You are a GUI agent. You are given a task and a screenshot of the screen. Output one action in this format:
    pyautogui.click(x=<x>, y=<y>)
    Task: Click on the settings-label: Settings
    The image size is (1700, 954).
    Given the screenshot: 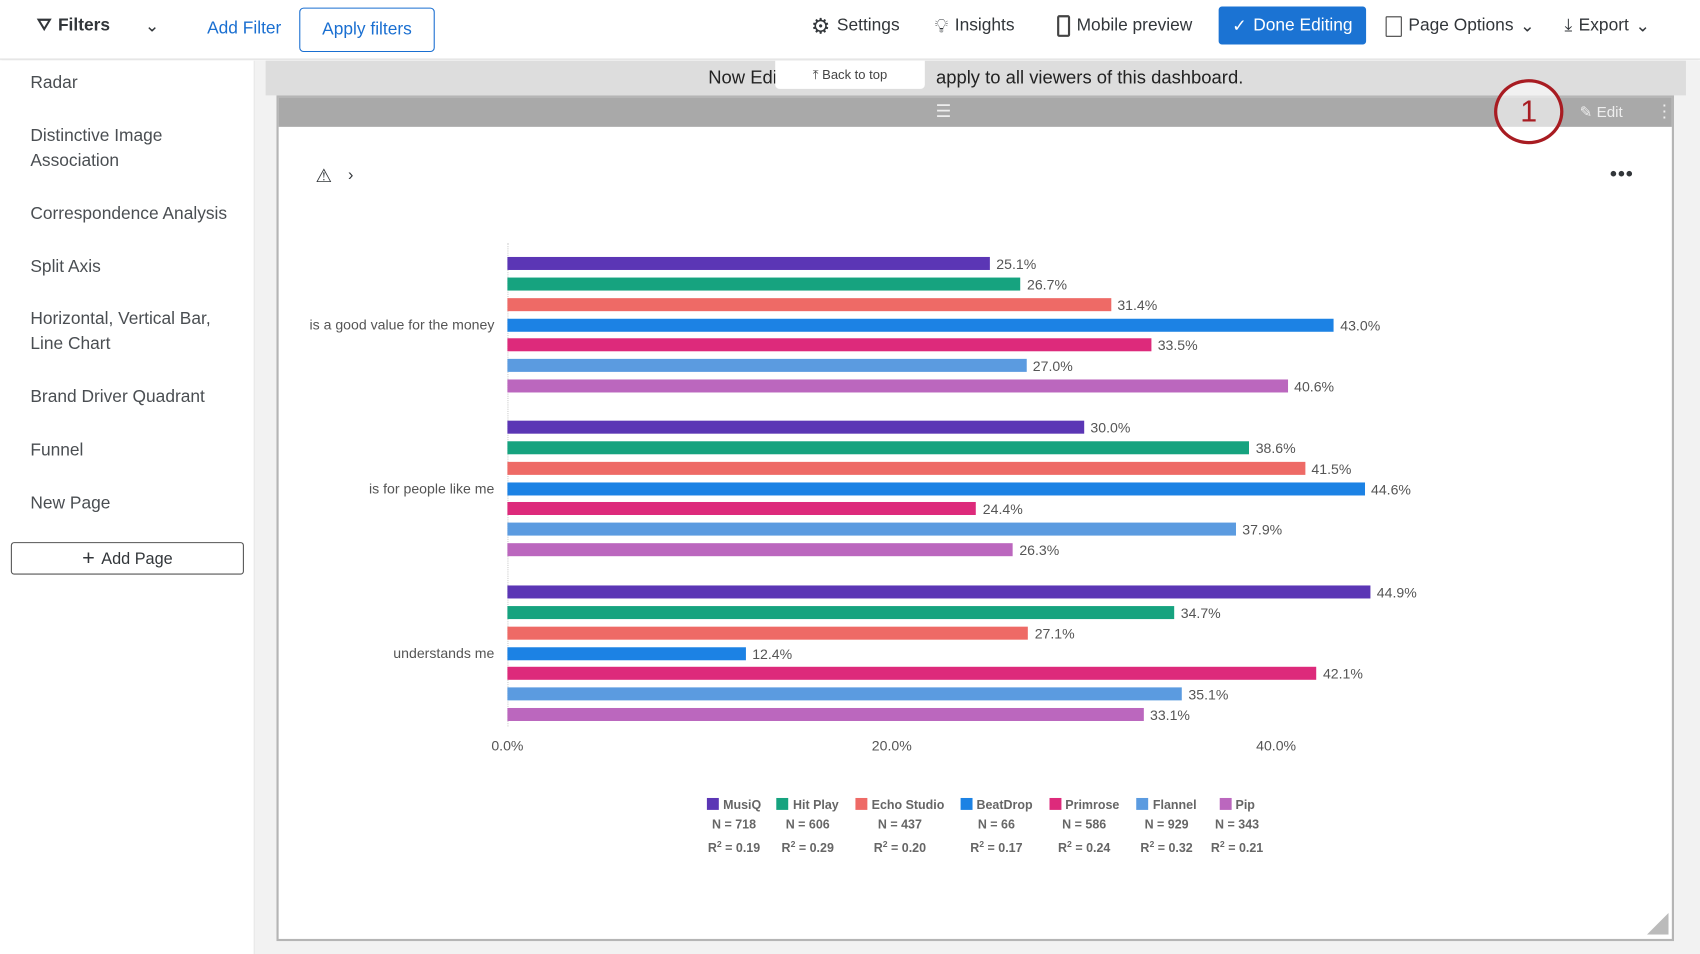 What is the action you would take?
    pyautogui.click(x=868, y=25)
    